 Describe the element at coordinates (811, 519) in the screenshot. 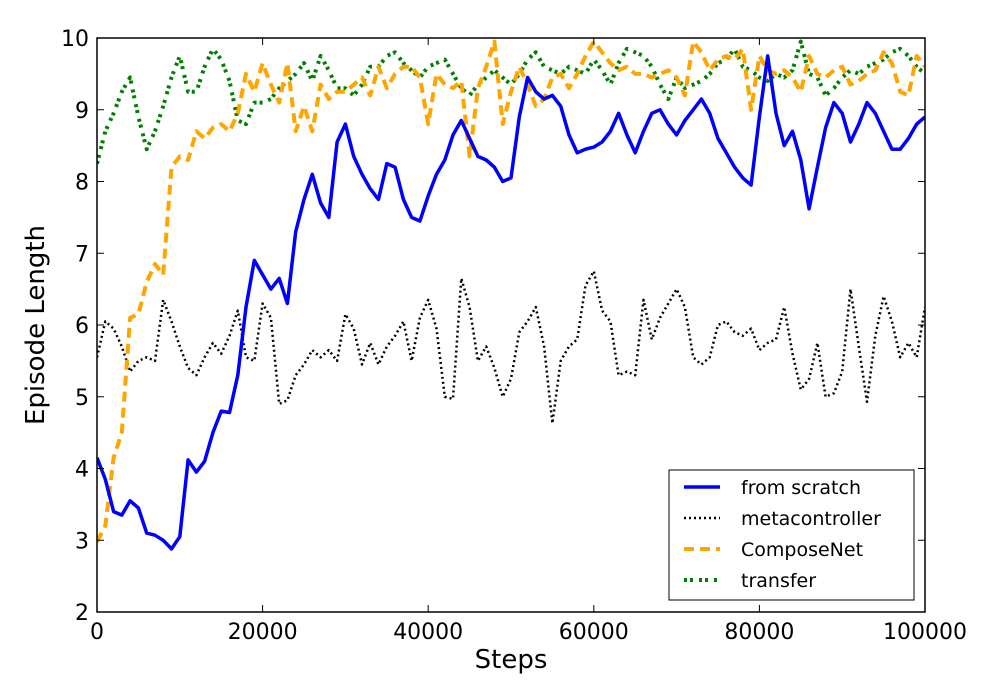

I see `legend-label: metacontroller` at that location.